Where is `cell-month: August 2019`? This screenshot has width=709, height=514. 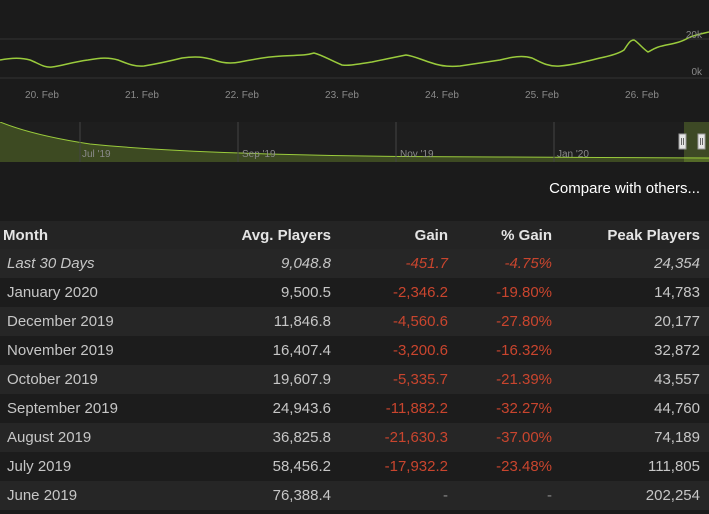
cell-month: August 2019 is located at coordinates (91, 437).